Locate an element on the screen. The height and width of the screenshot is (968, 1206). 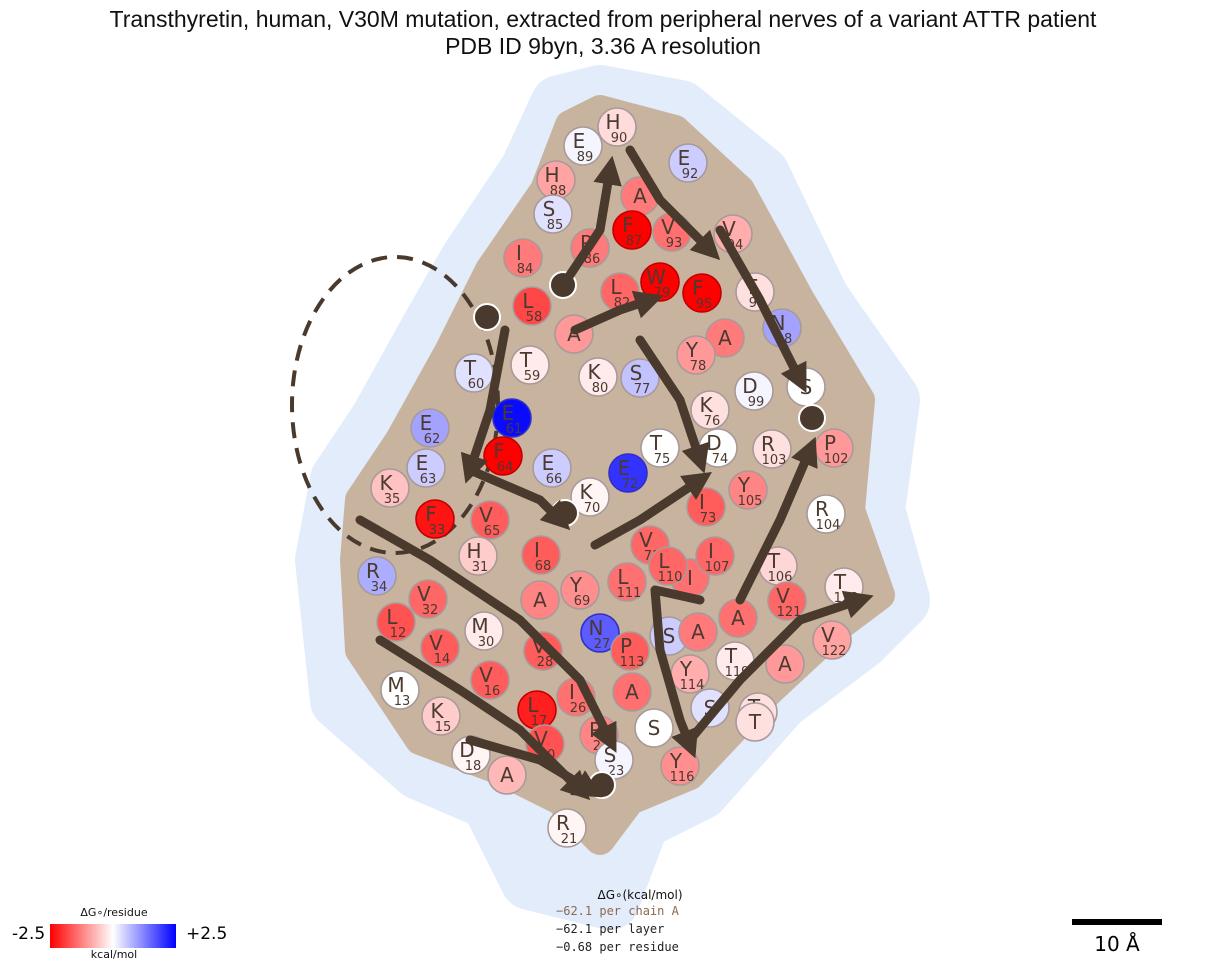
residue-number: 31 is located at coordinates (480, 567).